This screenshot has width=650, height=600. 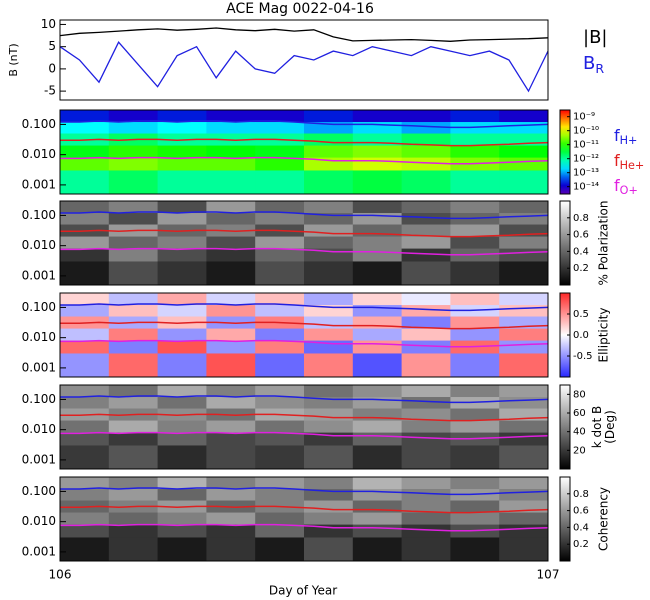 What do you see at coordinates (581, 314) in the screenshot?
I see `colorbar-tick-label: 0.5` at bounding box center [581, 314].